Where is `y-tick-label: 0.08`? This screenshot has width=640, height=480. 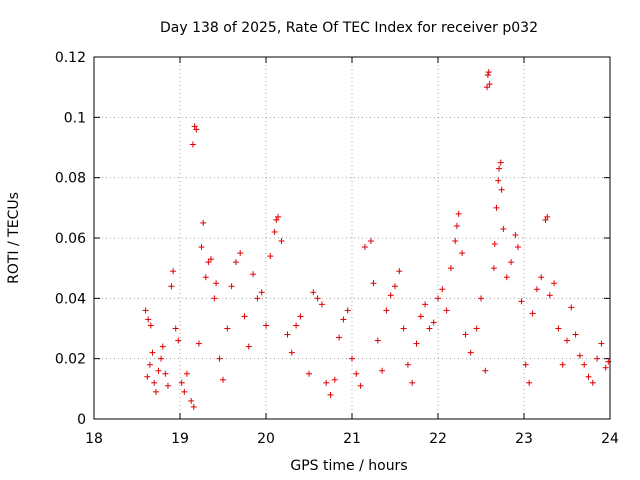
y-tick-label: 0.08 is located at coordinates (70, 179).